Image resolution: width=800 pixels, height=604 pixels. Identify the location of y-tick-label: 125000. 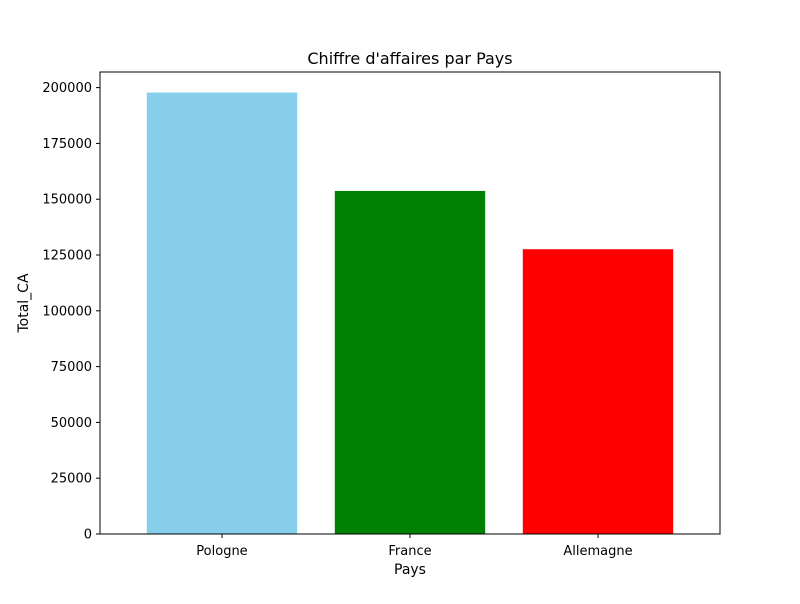
(67, 256).